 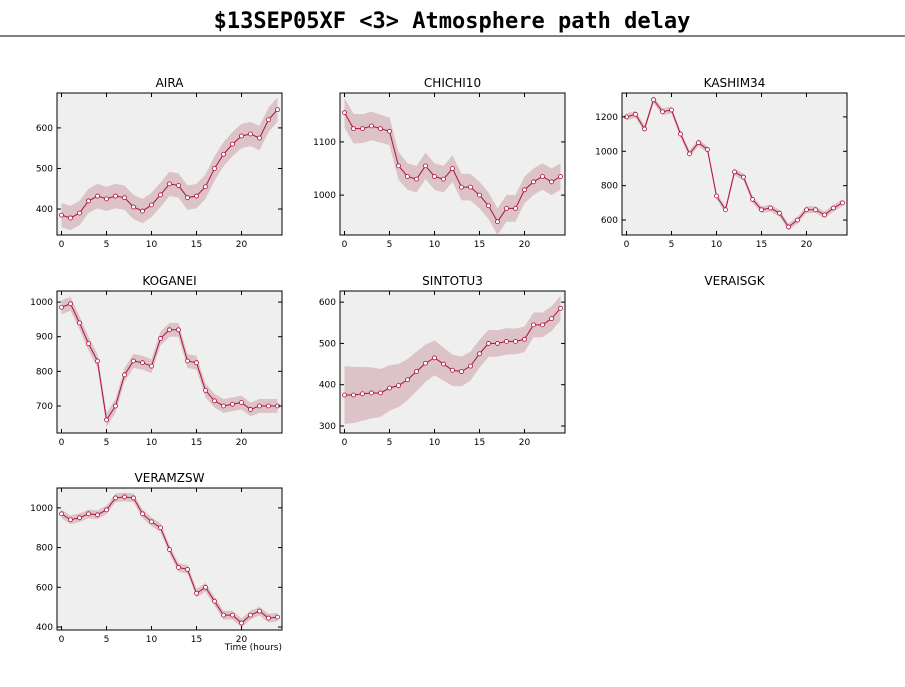 What do you see at coordinates (734, 164) in the screenshot?
I see `plot-area` at bounding box center [734, 164].